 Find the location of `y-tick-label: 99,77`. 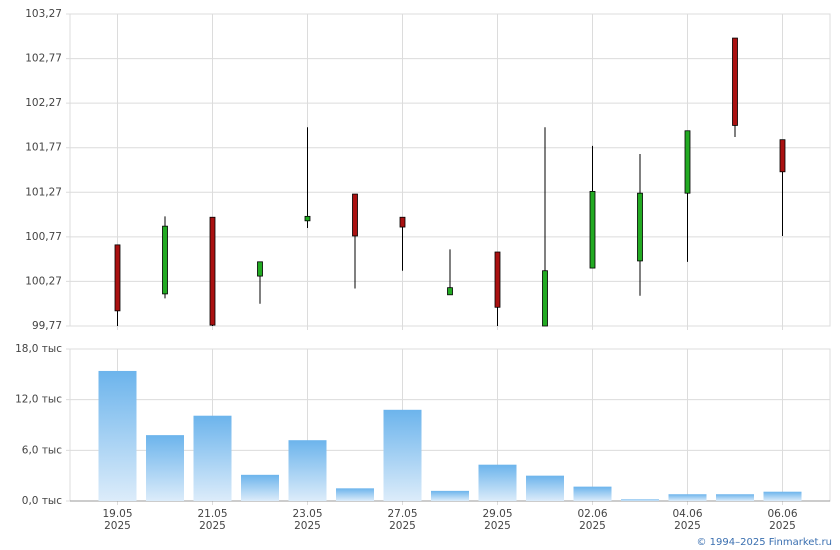

y-tick-label: 99,77 is located at coordinates (47, 326).